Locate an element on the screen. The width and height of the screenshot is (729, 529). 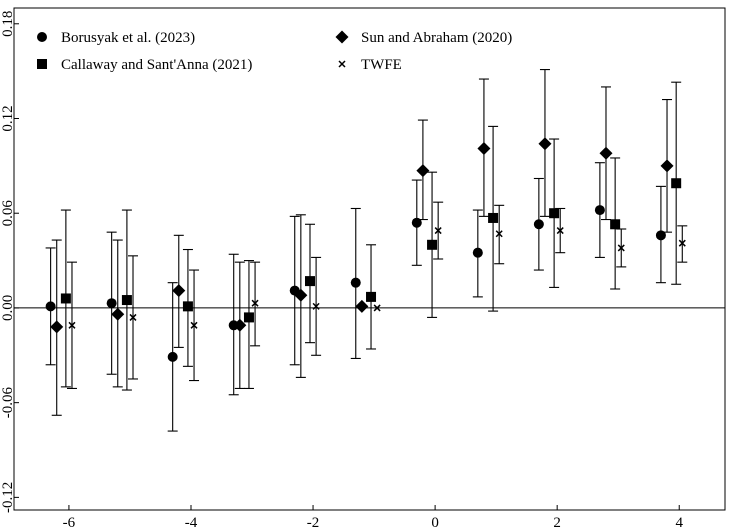
legend-marker-x is located at coordinates (342, 64).